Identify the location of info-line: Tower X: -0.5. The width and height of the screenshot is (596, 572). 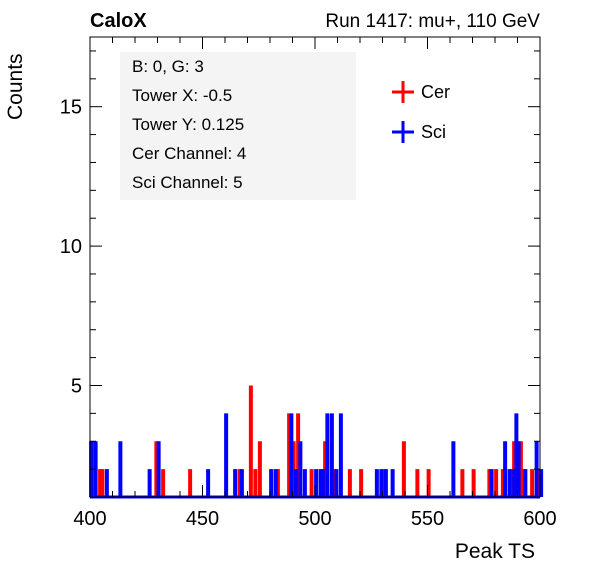
(182, 95).